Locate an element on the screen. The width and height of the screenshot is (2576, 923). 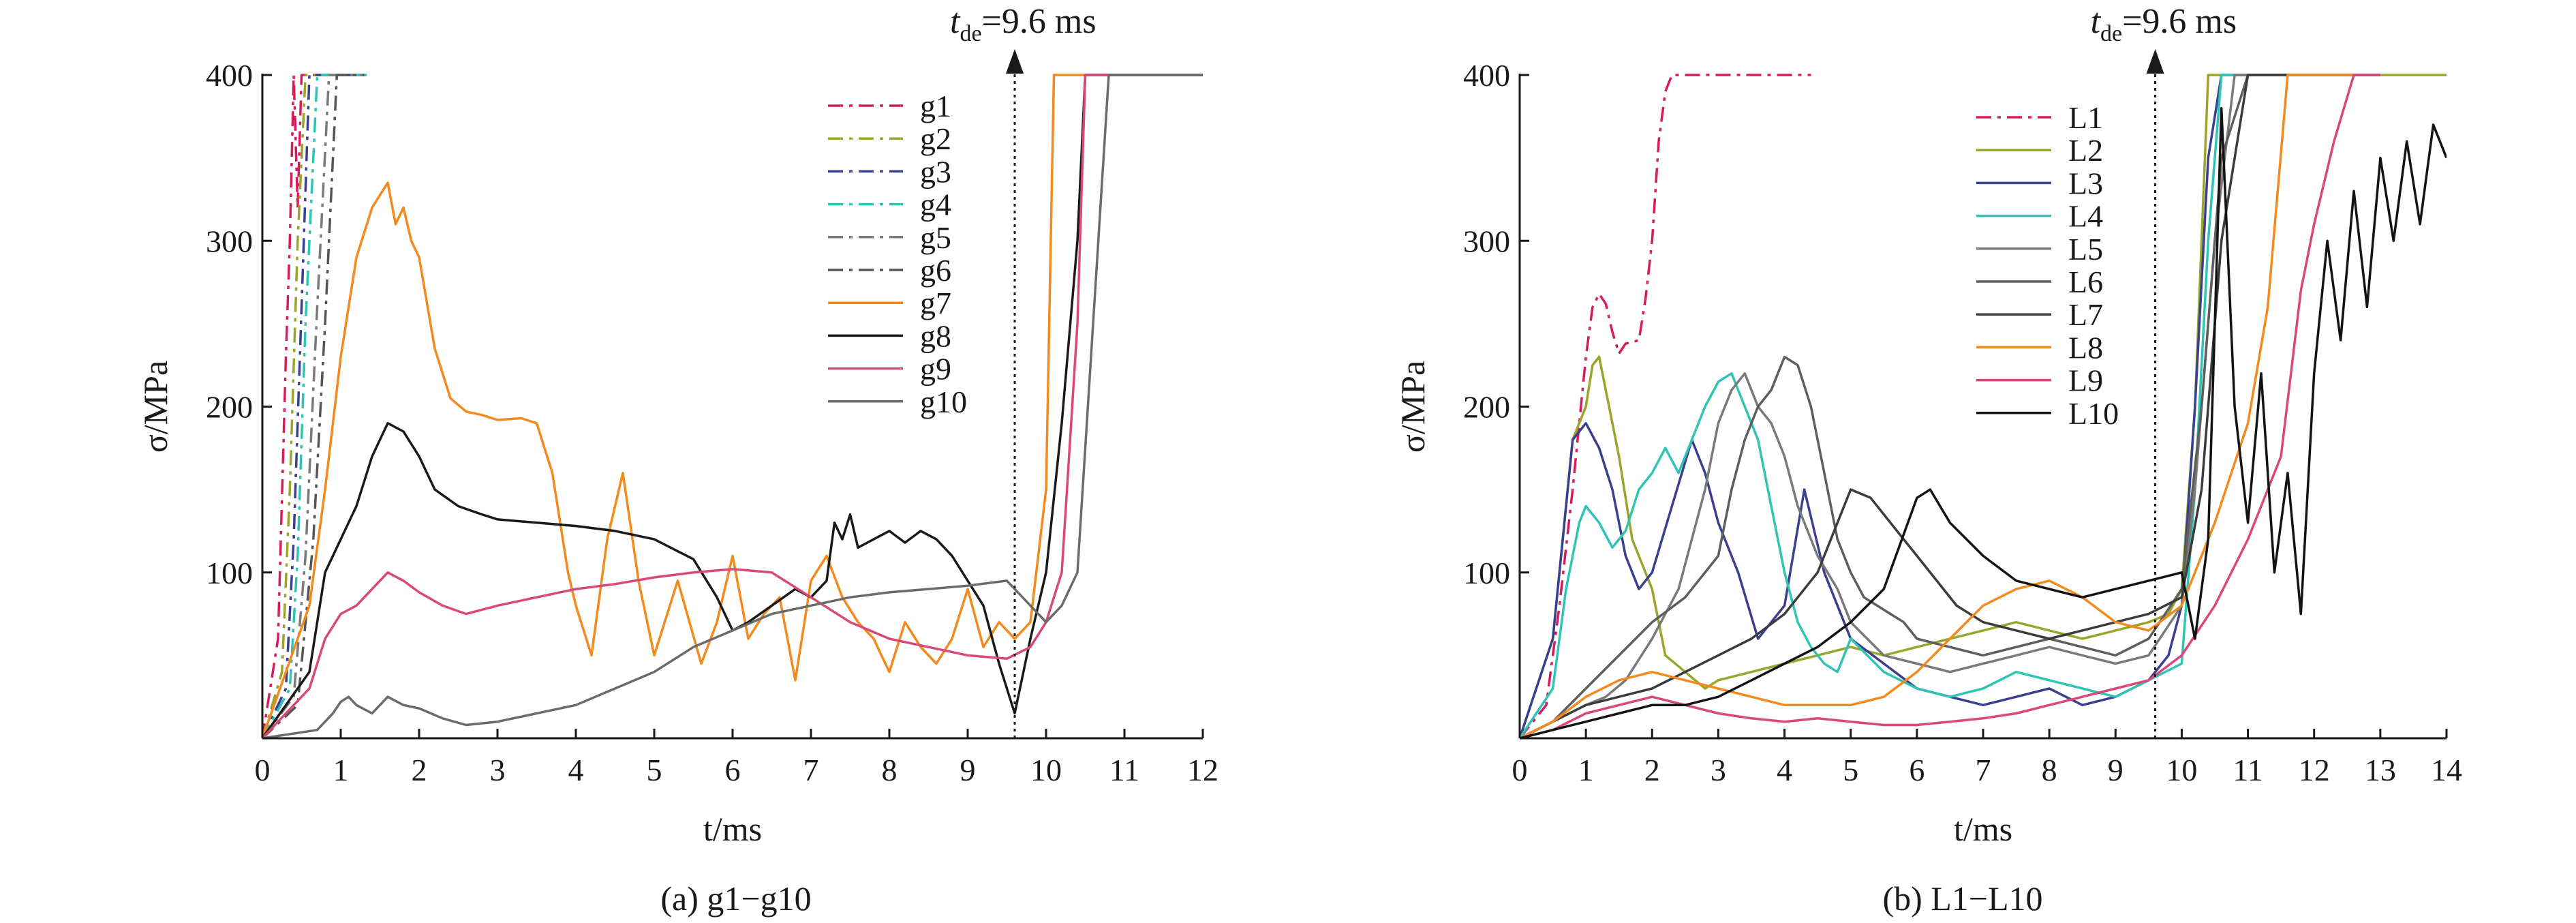
legend-label-g1: g1 is located at coordinates (936, 106).